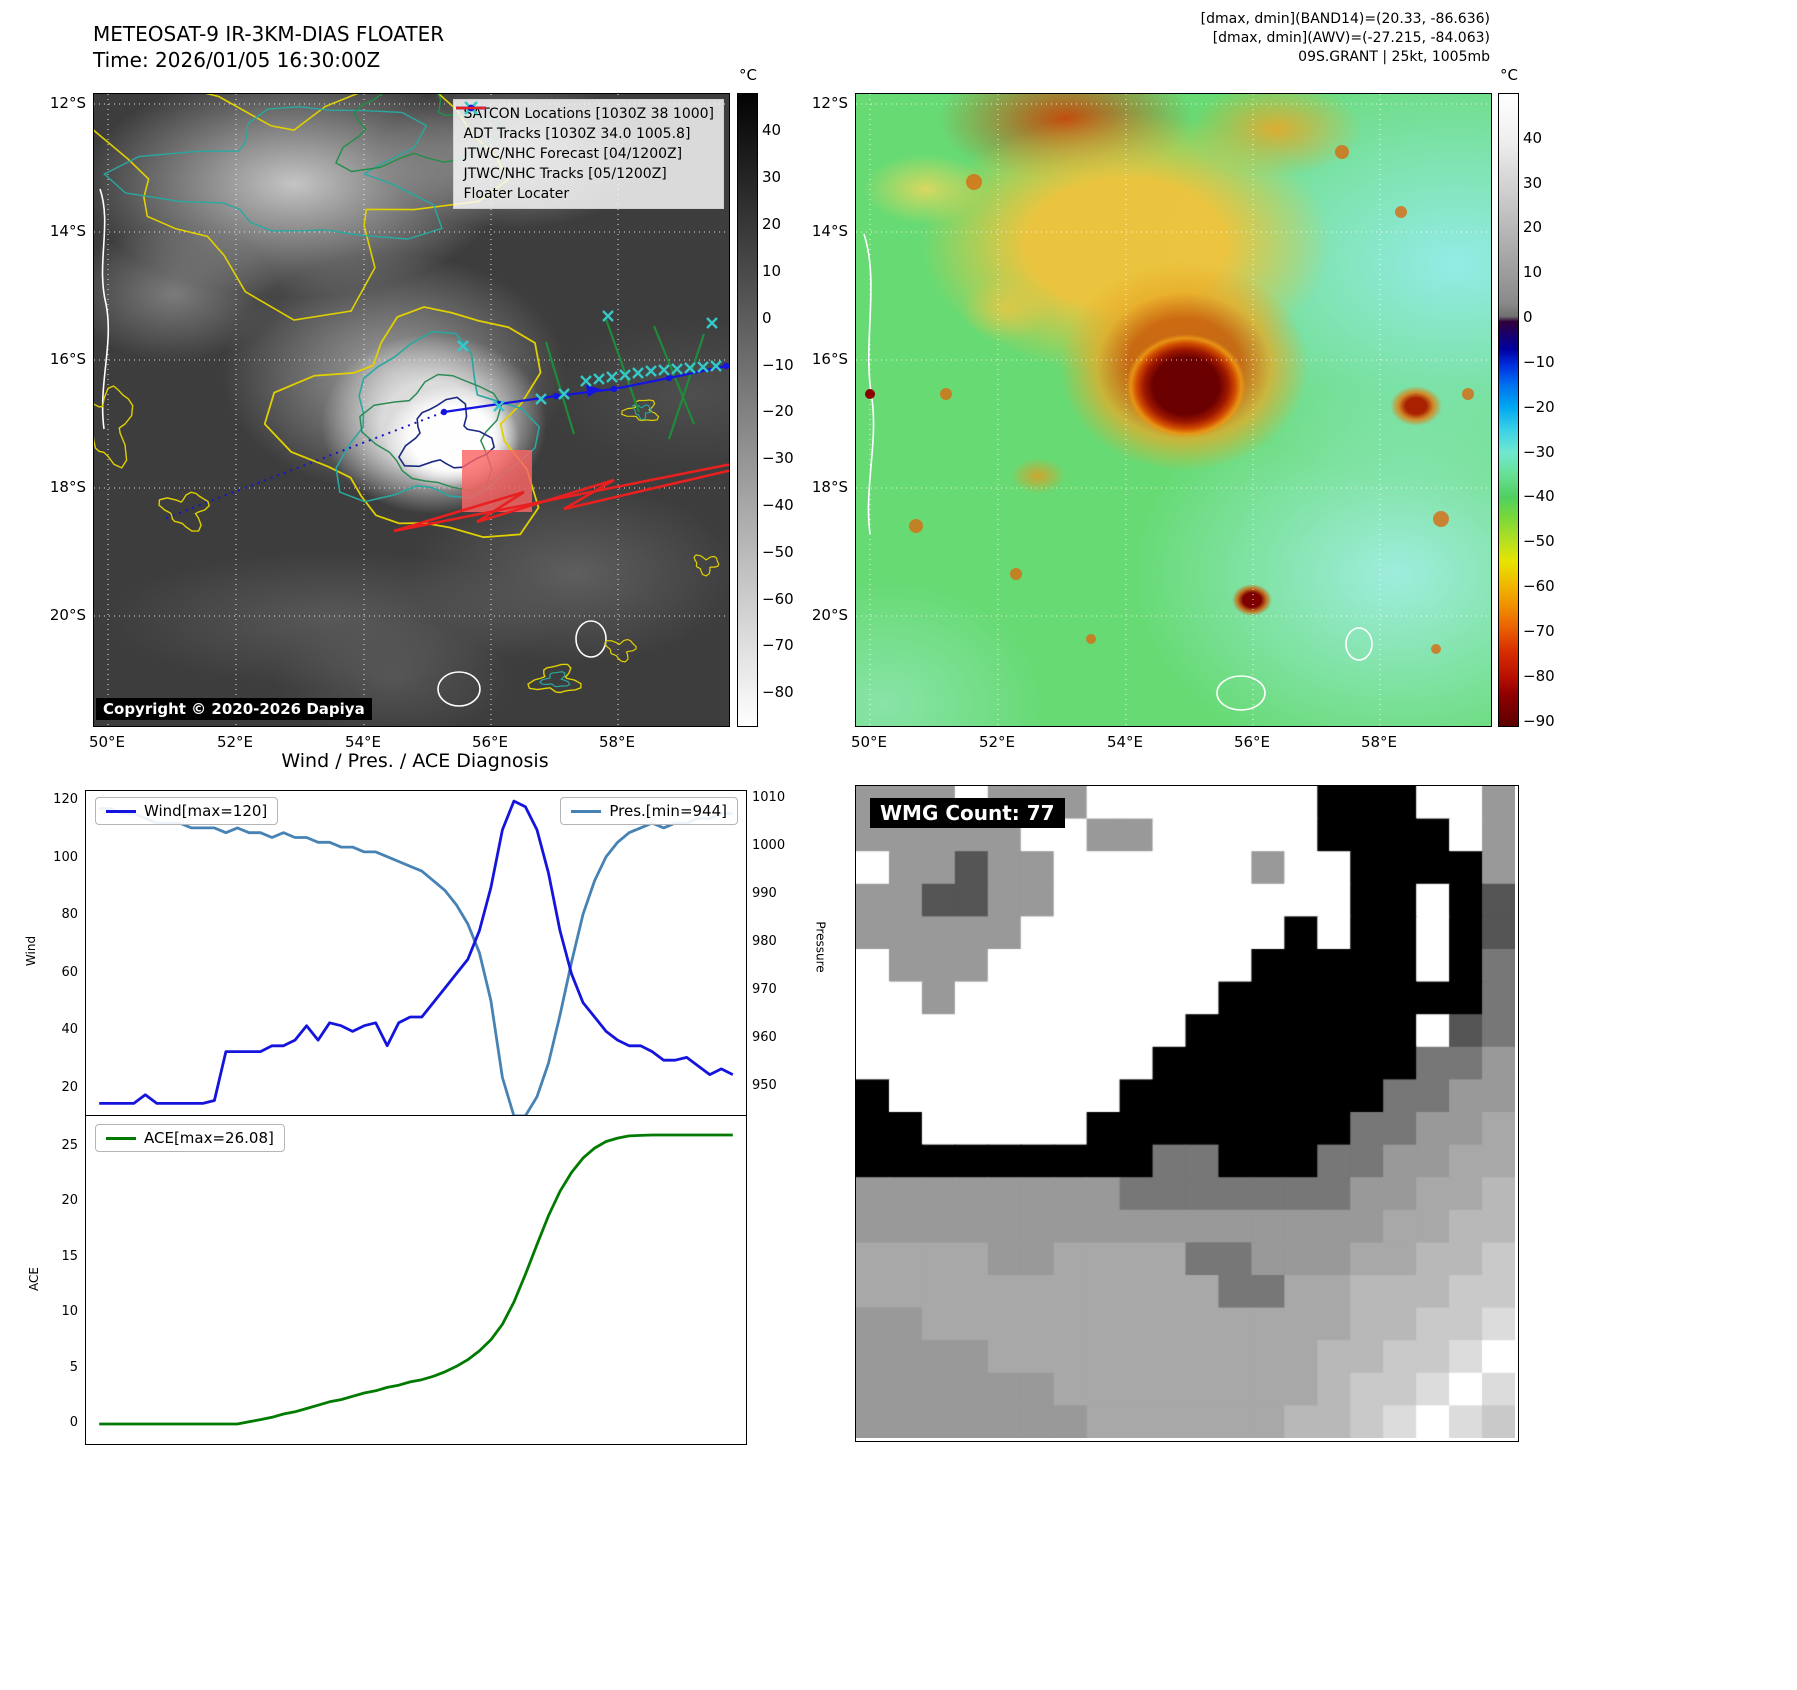 The width and height of the screenshot is (1797, 1690). What do you see at coordinates (65, 800) in the screenshot?
I see `wind-tick-label: 120` at bounding box center [65, 800].